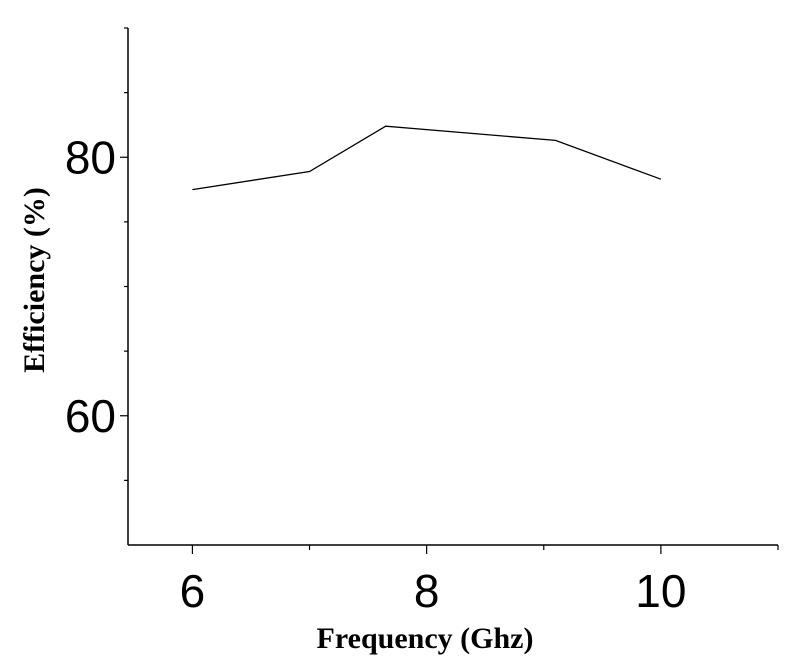  Describe the element at coordinates (96, 254) in the screenshot. I see `y-ticks: 60 80` at that location.